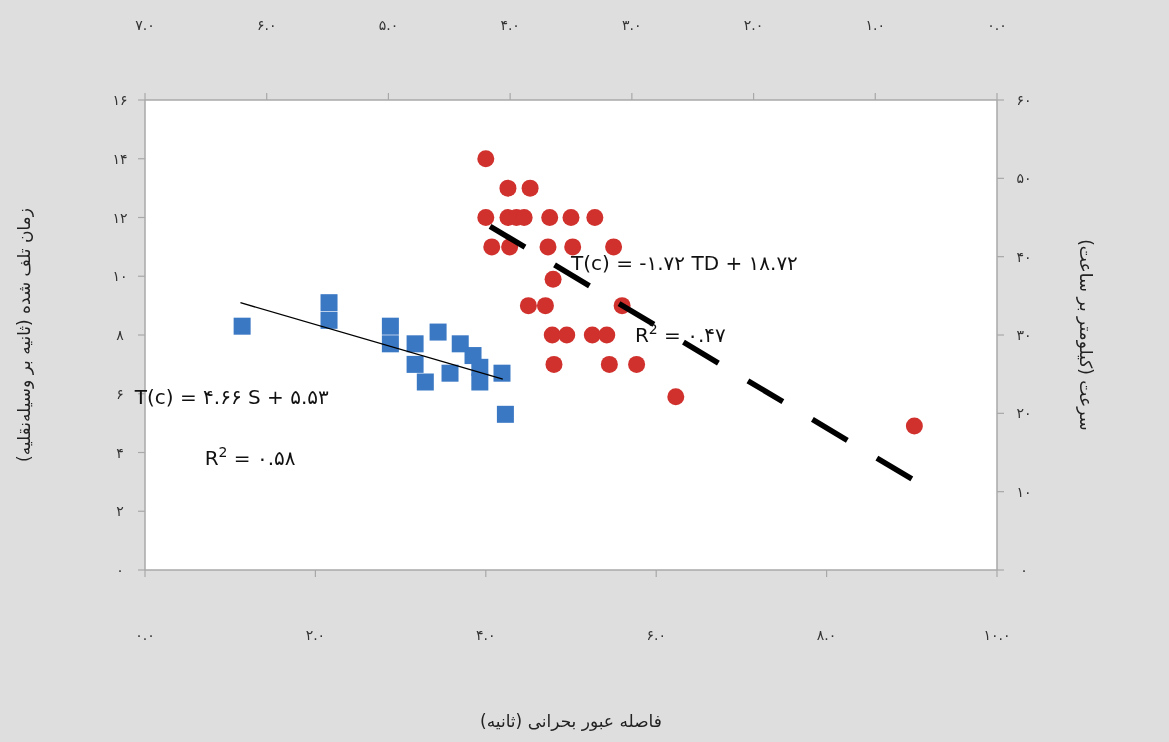 Image resolution: width=1169 pixels, height=742 pixels. I want to click on y2-tick-label: ۳۰, so click(1024, 335).